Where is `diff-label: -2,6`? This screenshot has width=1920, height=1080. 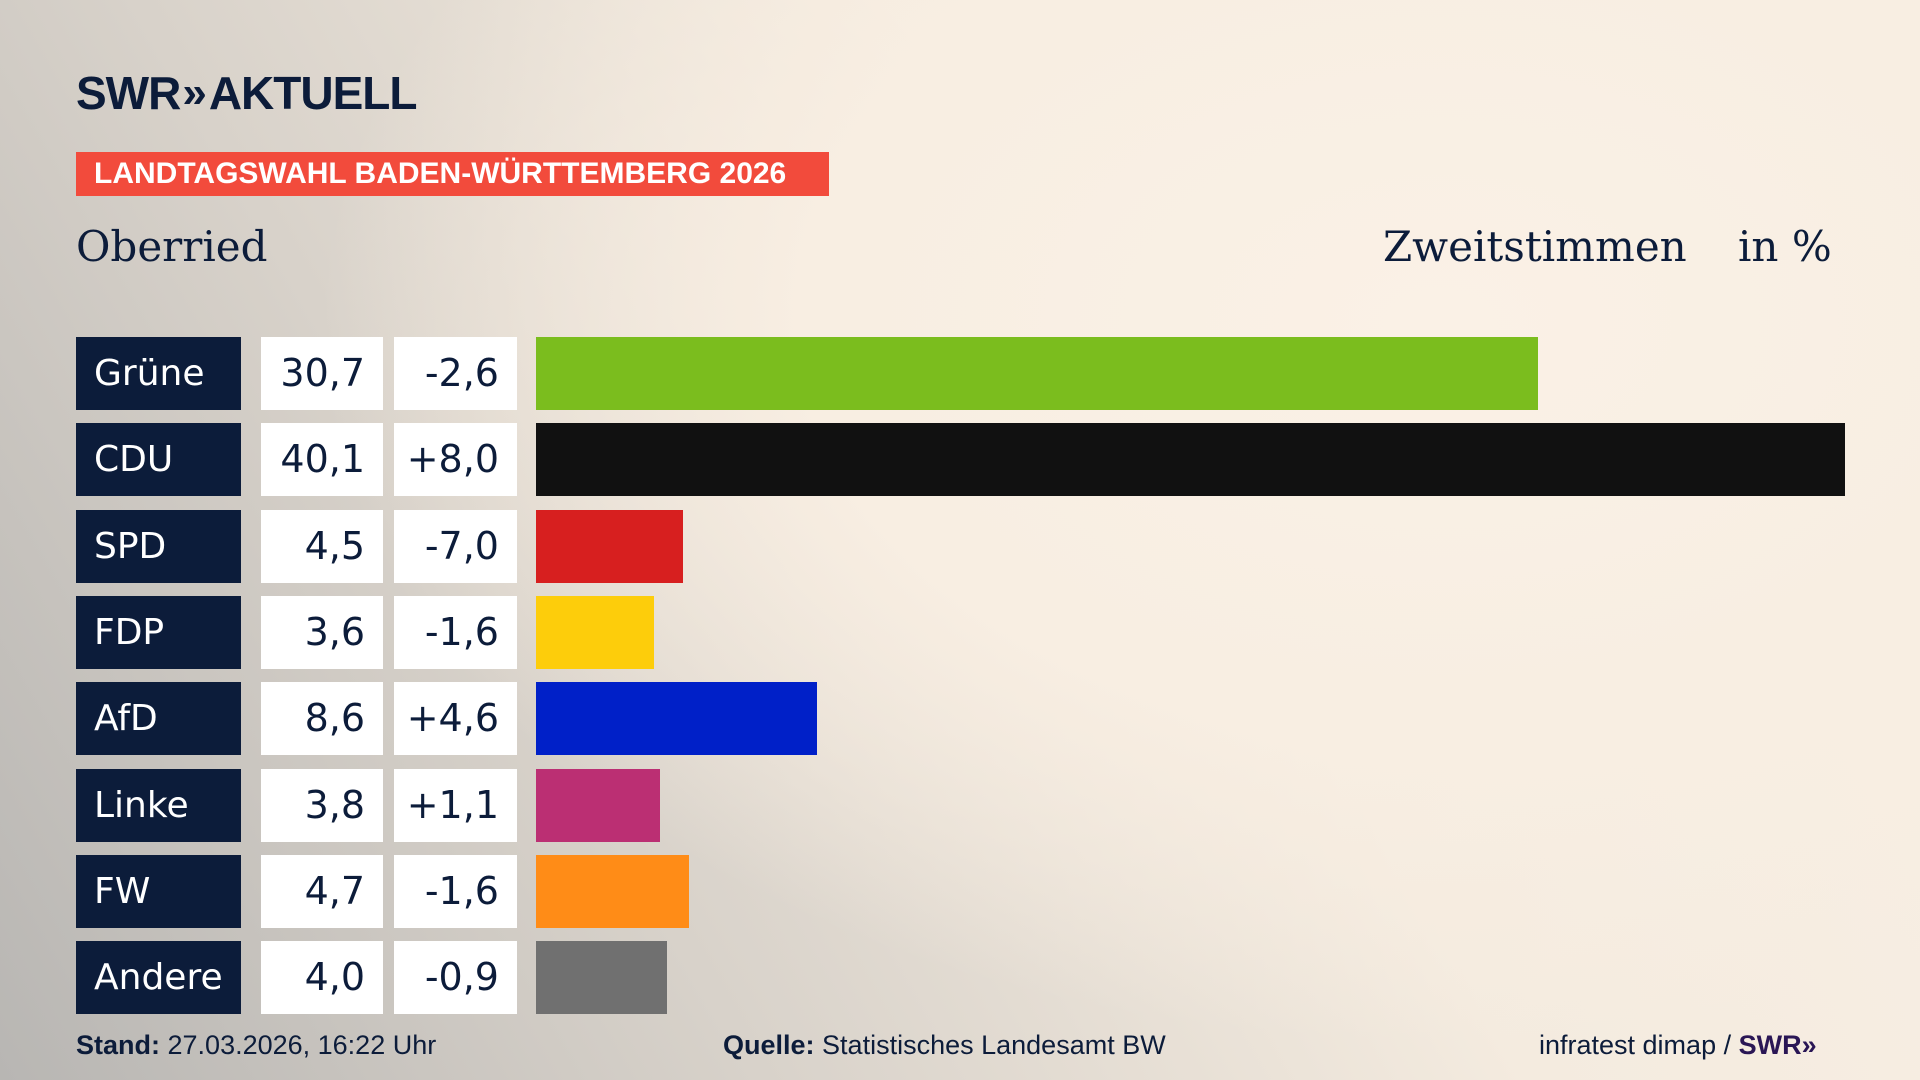 diff-label: -2,6 is located at coordinates (455, 373).